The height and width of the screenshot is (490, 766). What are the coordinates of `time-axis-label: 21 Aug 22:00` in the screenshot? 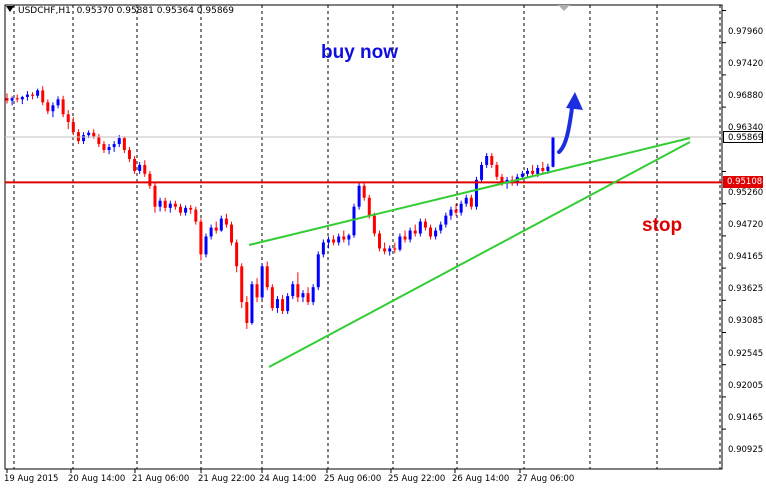 It's located at (227, 479).